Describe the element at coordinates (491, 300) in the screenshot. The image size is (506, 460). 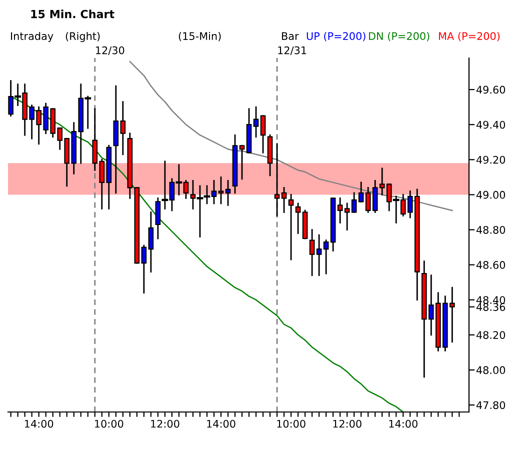
I see `y-tick-label: 48.40` at that location.